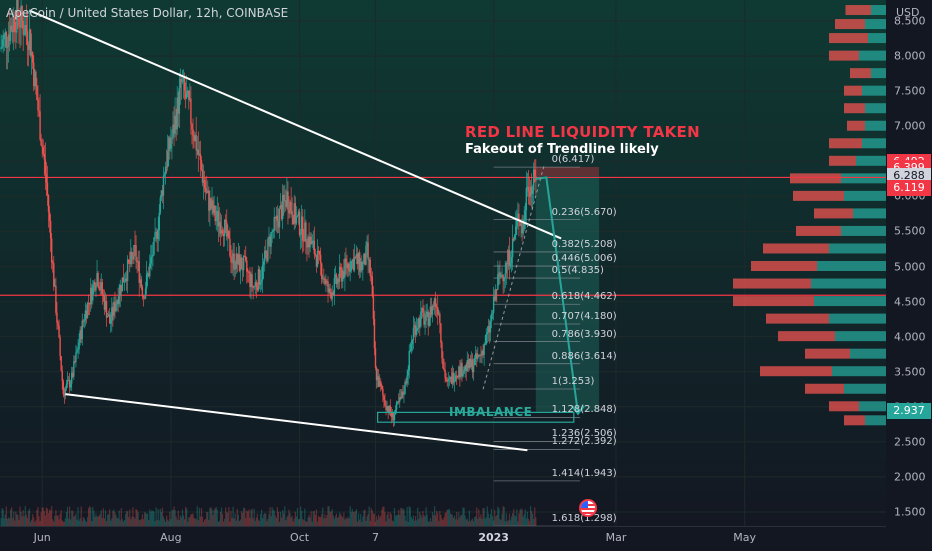 This screenshot has width=932, height=551. I want to click on time-axis: Jun Aug Oct 7 2023 Mar May, so click(443, 538).